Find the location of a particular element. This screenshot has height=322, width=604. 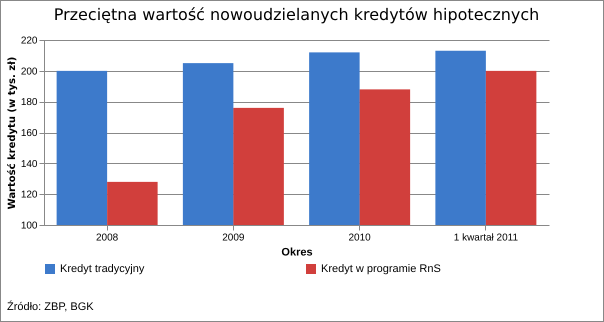

chart-title: Przeciętna wartość nowoudzielanych kredytów hipotecznych is located at coordinates (297, 14).